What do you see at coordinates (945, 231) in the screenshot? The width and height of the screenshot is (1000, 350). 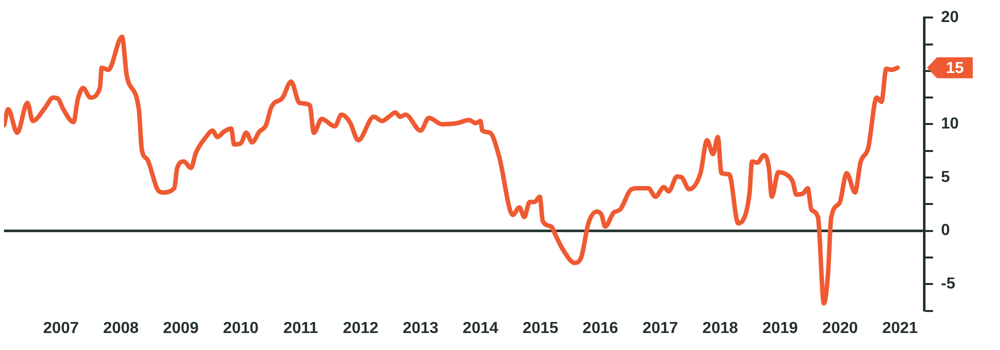 I see `y-tick-label: 0` at bounding box center [945, 231].